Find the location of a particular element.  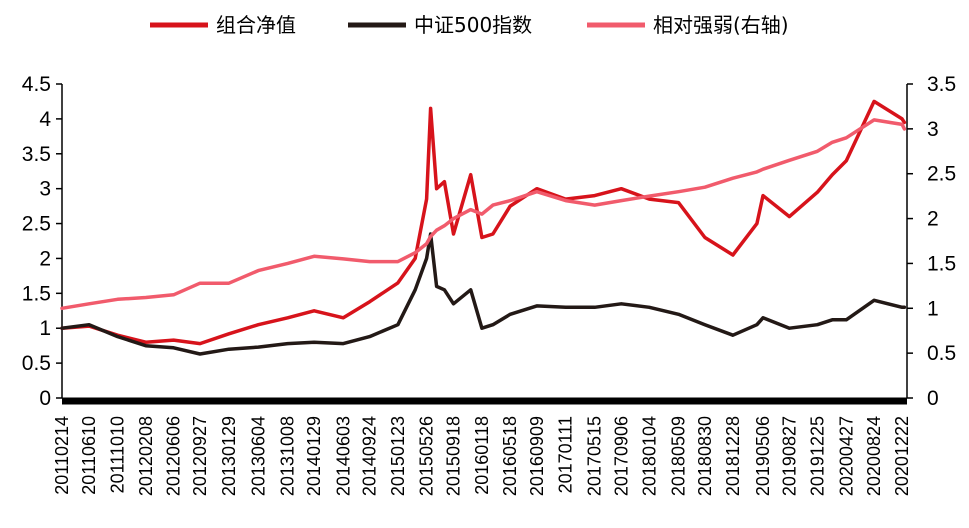

legend-label-2: 中证500指数 is located at coordinates (473, 25).